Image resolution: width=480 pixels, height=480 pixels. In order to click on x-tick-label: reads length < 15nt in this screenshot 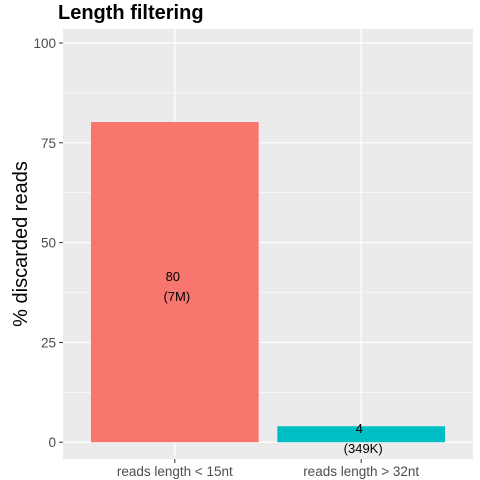, I will do `click(175, 471)`.